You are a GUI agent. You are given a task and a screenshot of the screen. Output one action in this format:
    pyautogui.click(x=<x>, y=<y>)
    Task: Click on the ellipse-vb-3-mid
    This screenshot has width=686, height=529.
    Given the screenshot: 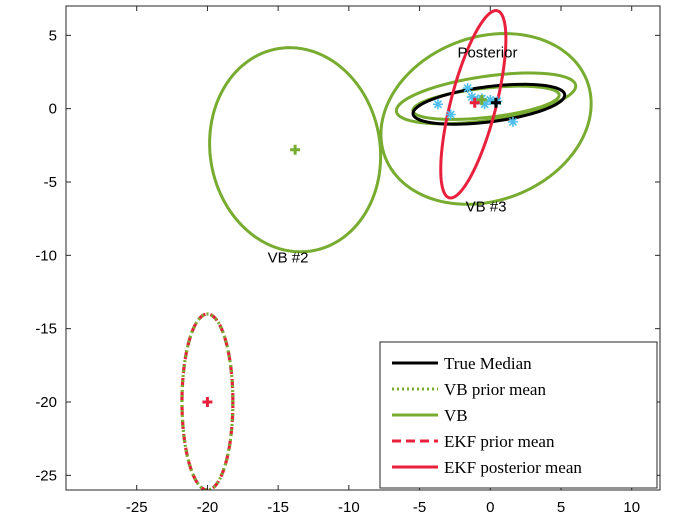 What is the action you would take?
    pyautogui.click(x=486, y=98)
    